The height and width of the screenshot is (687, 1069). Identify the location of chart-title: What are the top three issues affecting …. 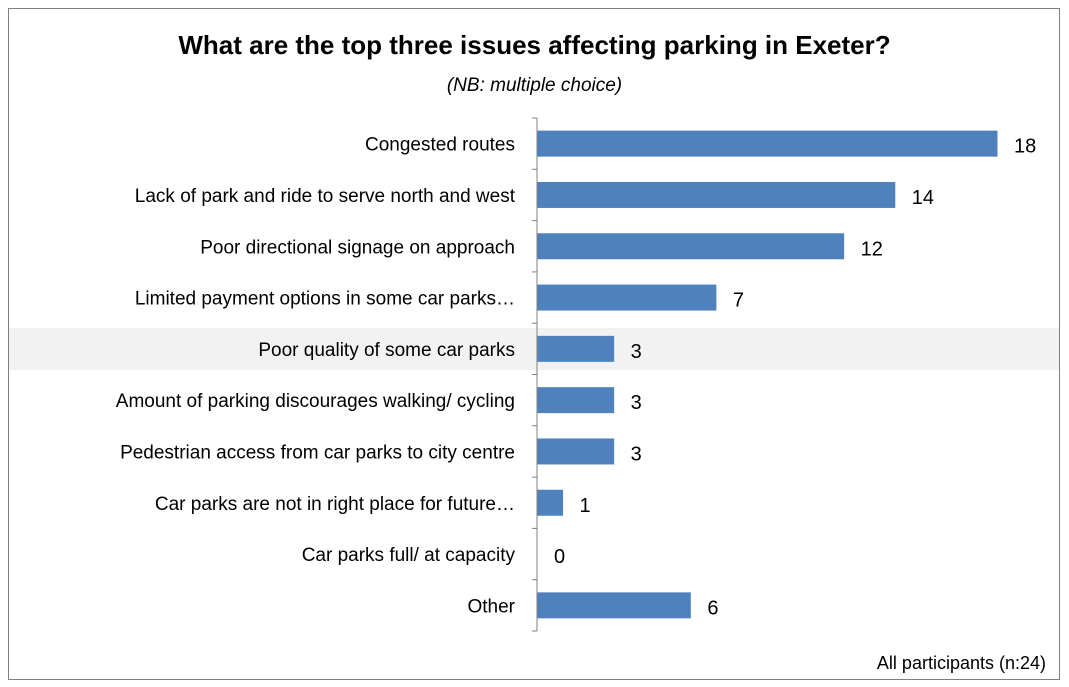
(534, 45).